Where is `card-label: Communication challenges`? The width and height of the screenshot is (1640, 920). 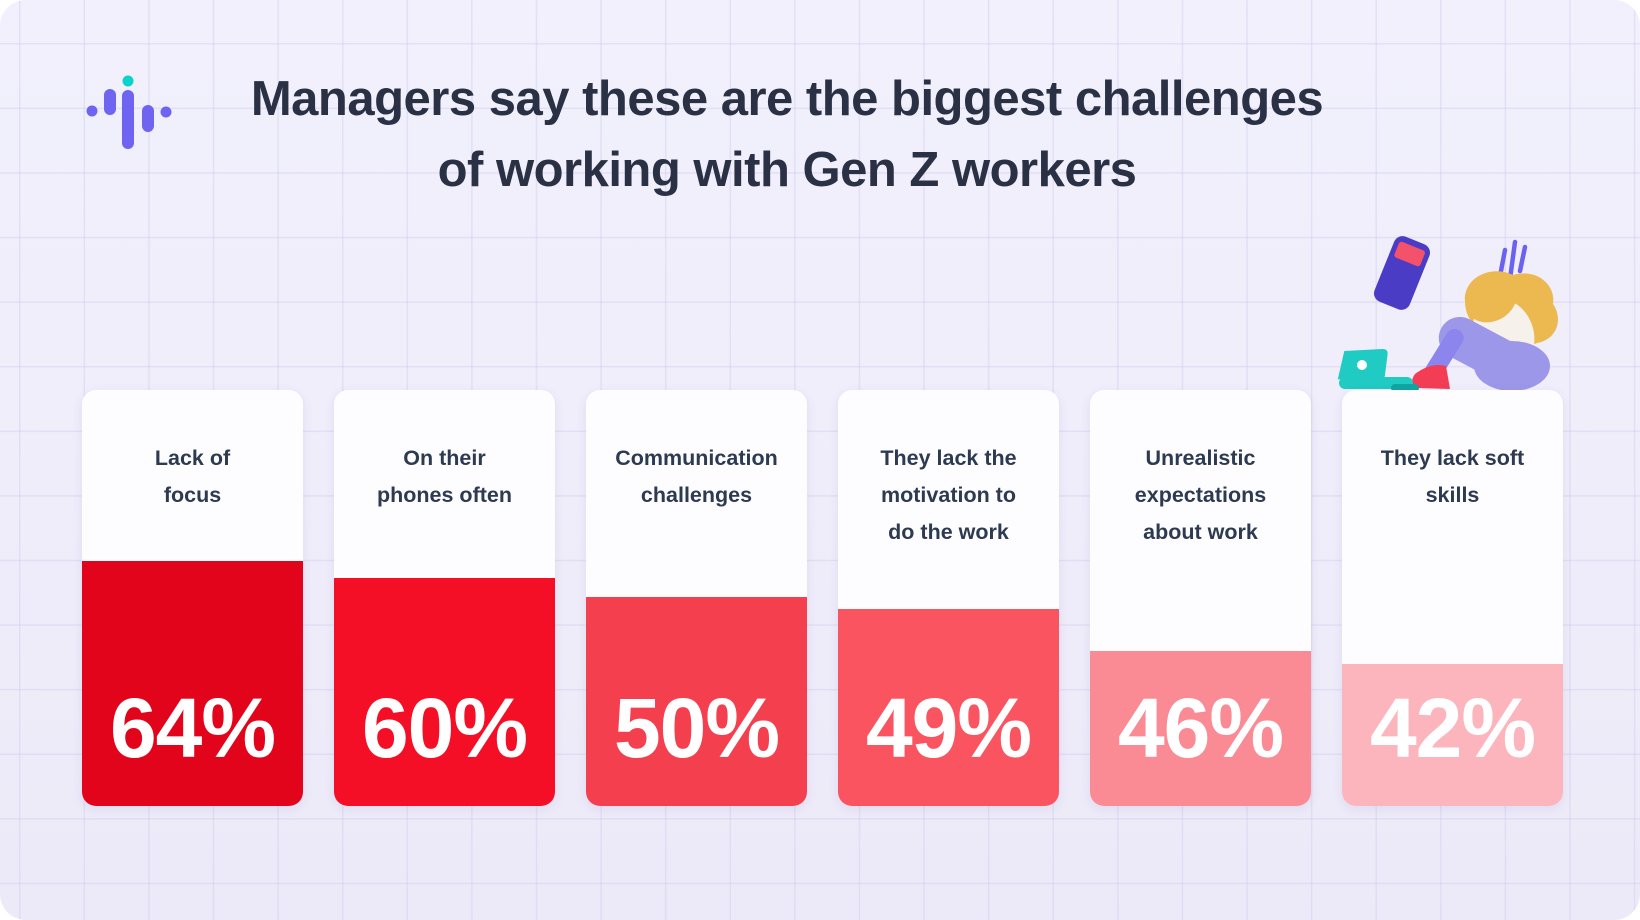
card-label: Communication challenges is located at coordinates (696, 476).